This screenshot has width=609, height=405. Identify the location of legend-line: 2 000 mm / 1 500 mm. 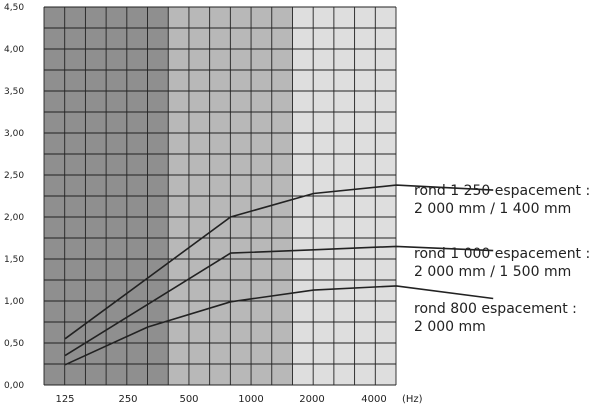
(493, 272).